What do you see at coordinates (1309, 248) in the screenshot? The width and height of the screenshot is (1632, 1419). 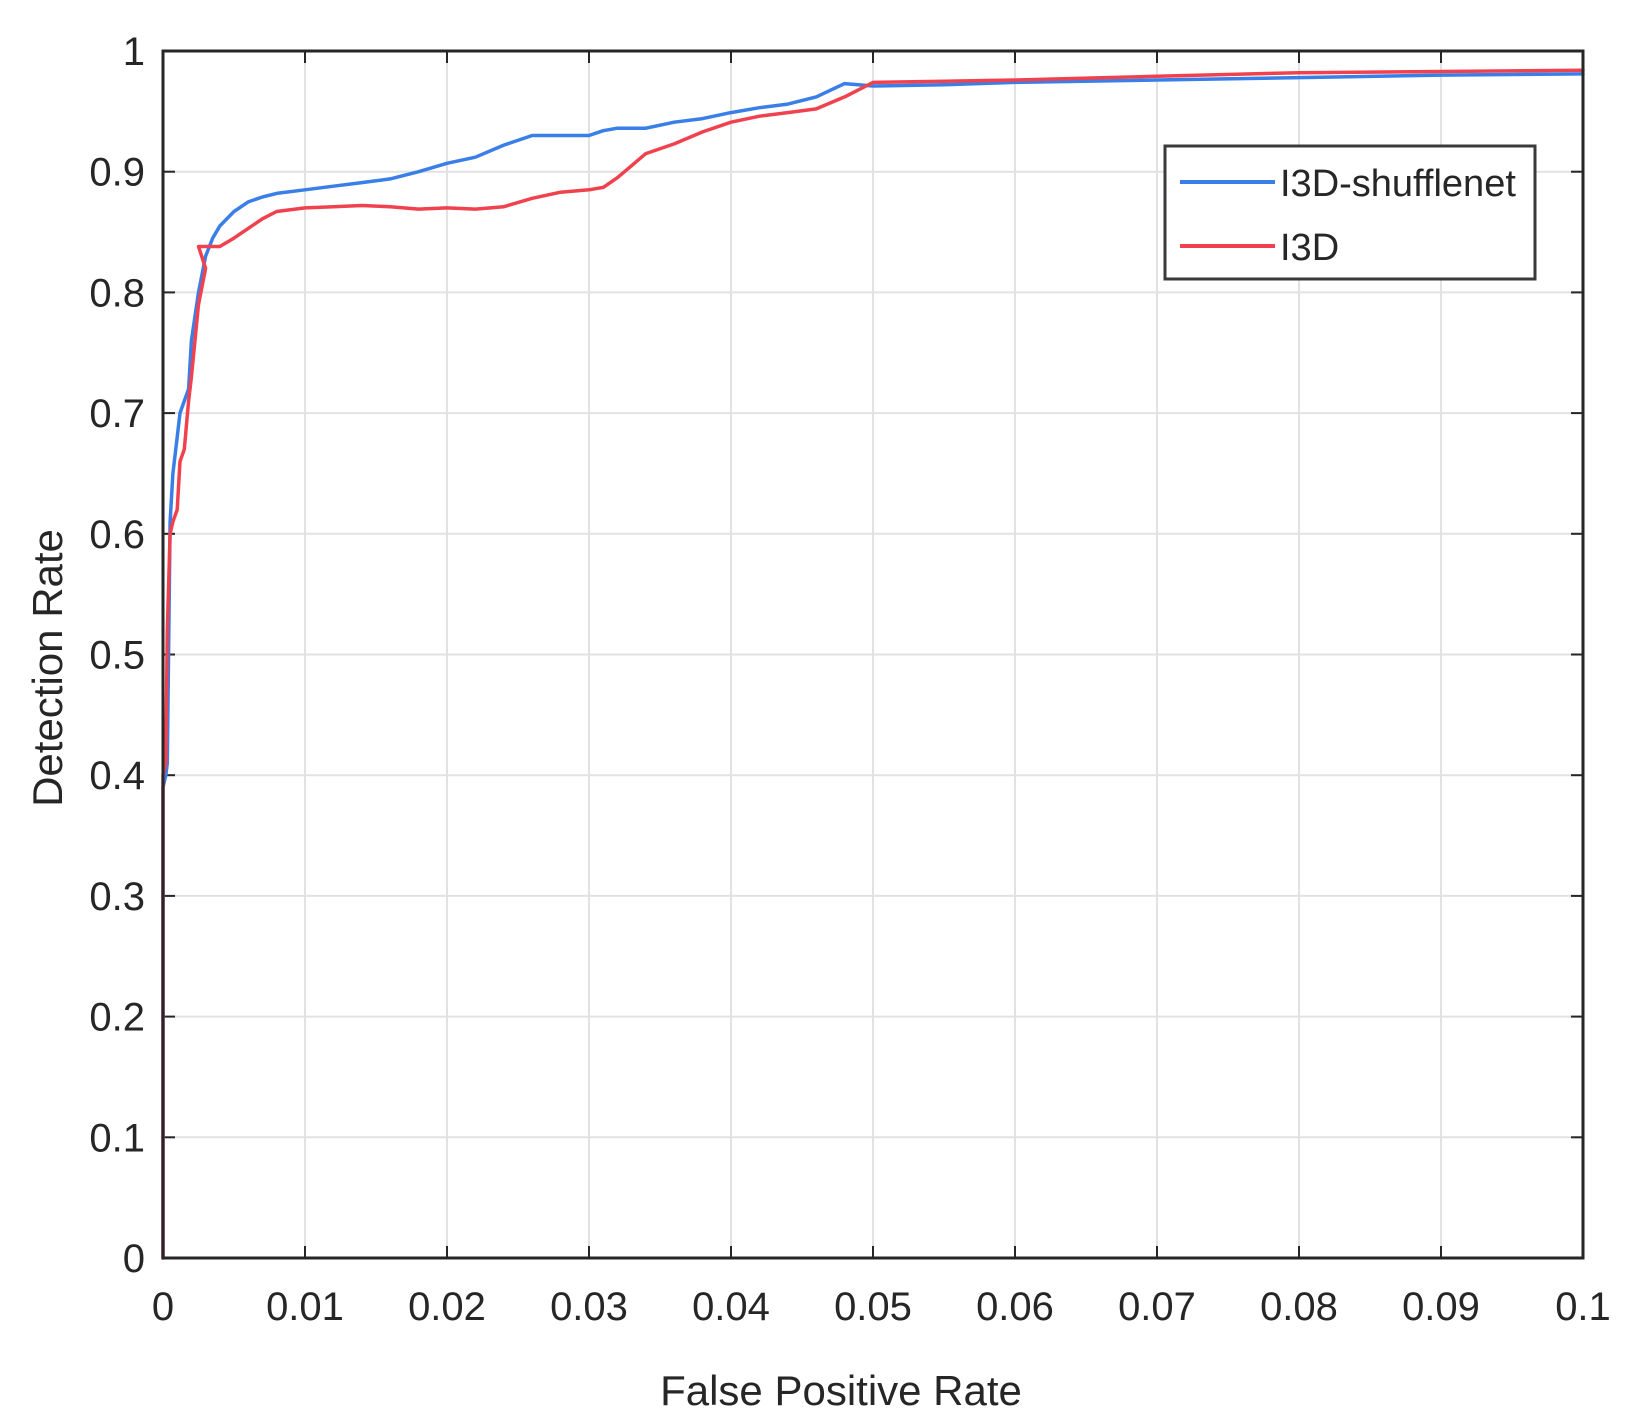 I see `legend-label-i3d: I3D` at bounding box center [1309, 248].